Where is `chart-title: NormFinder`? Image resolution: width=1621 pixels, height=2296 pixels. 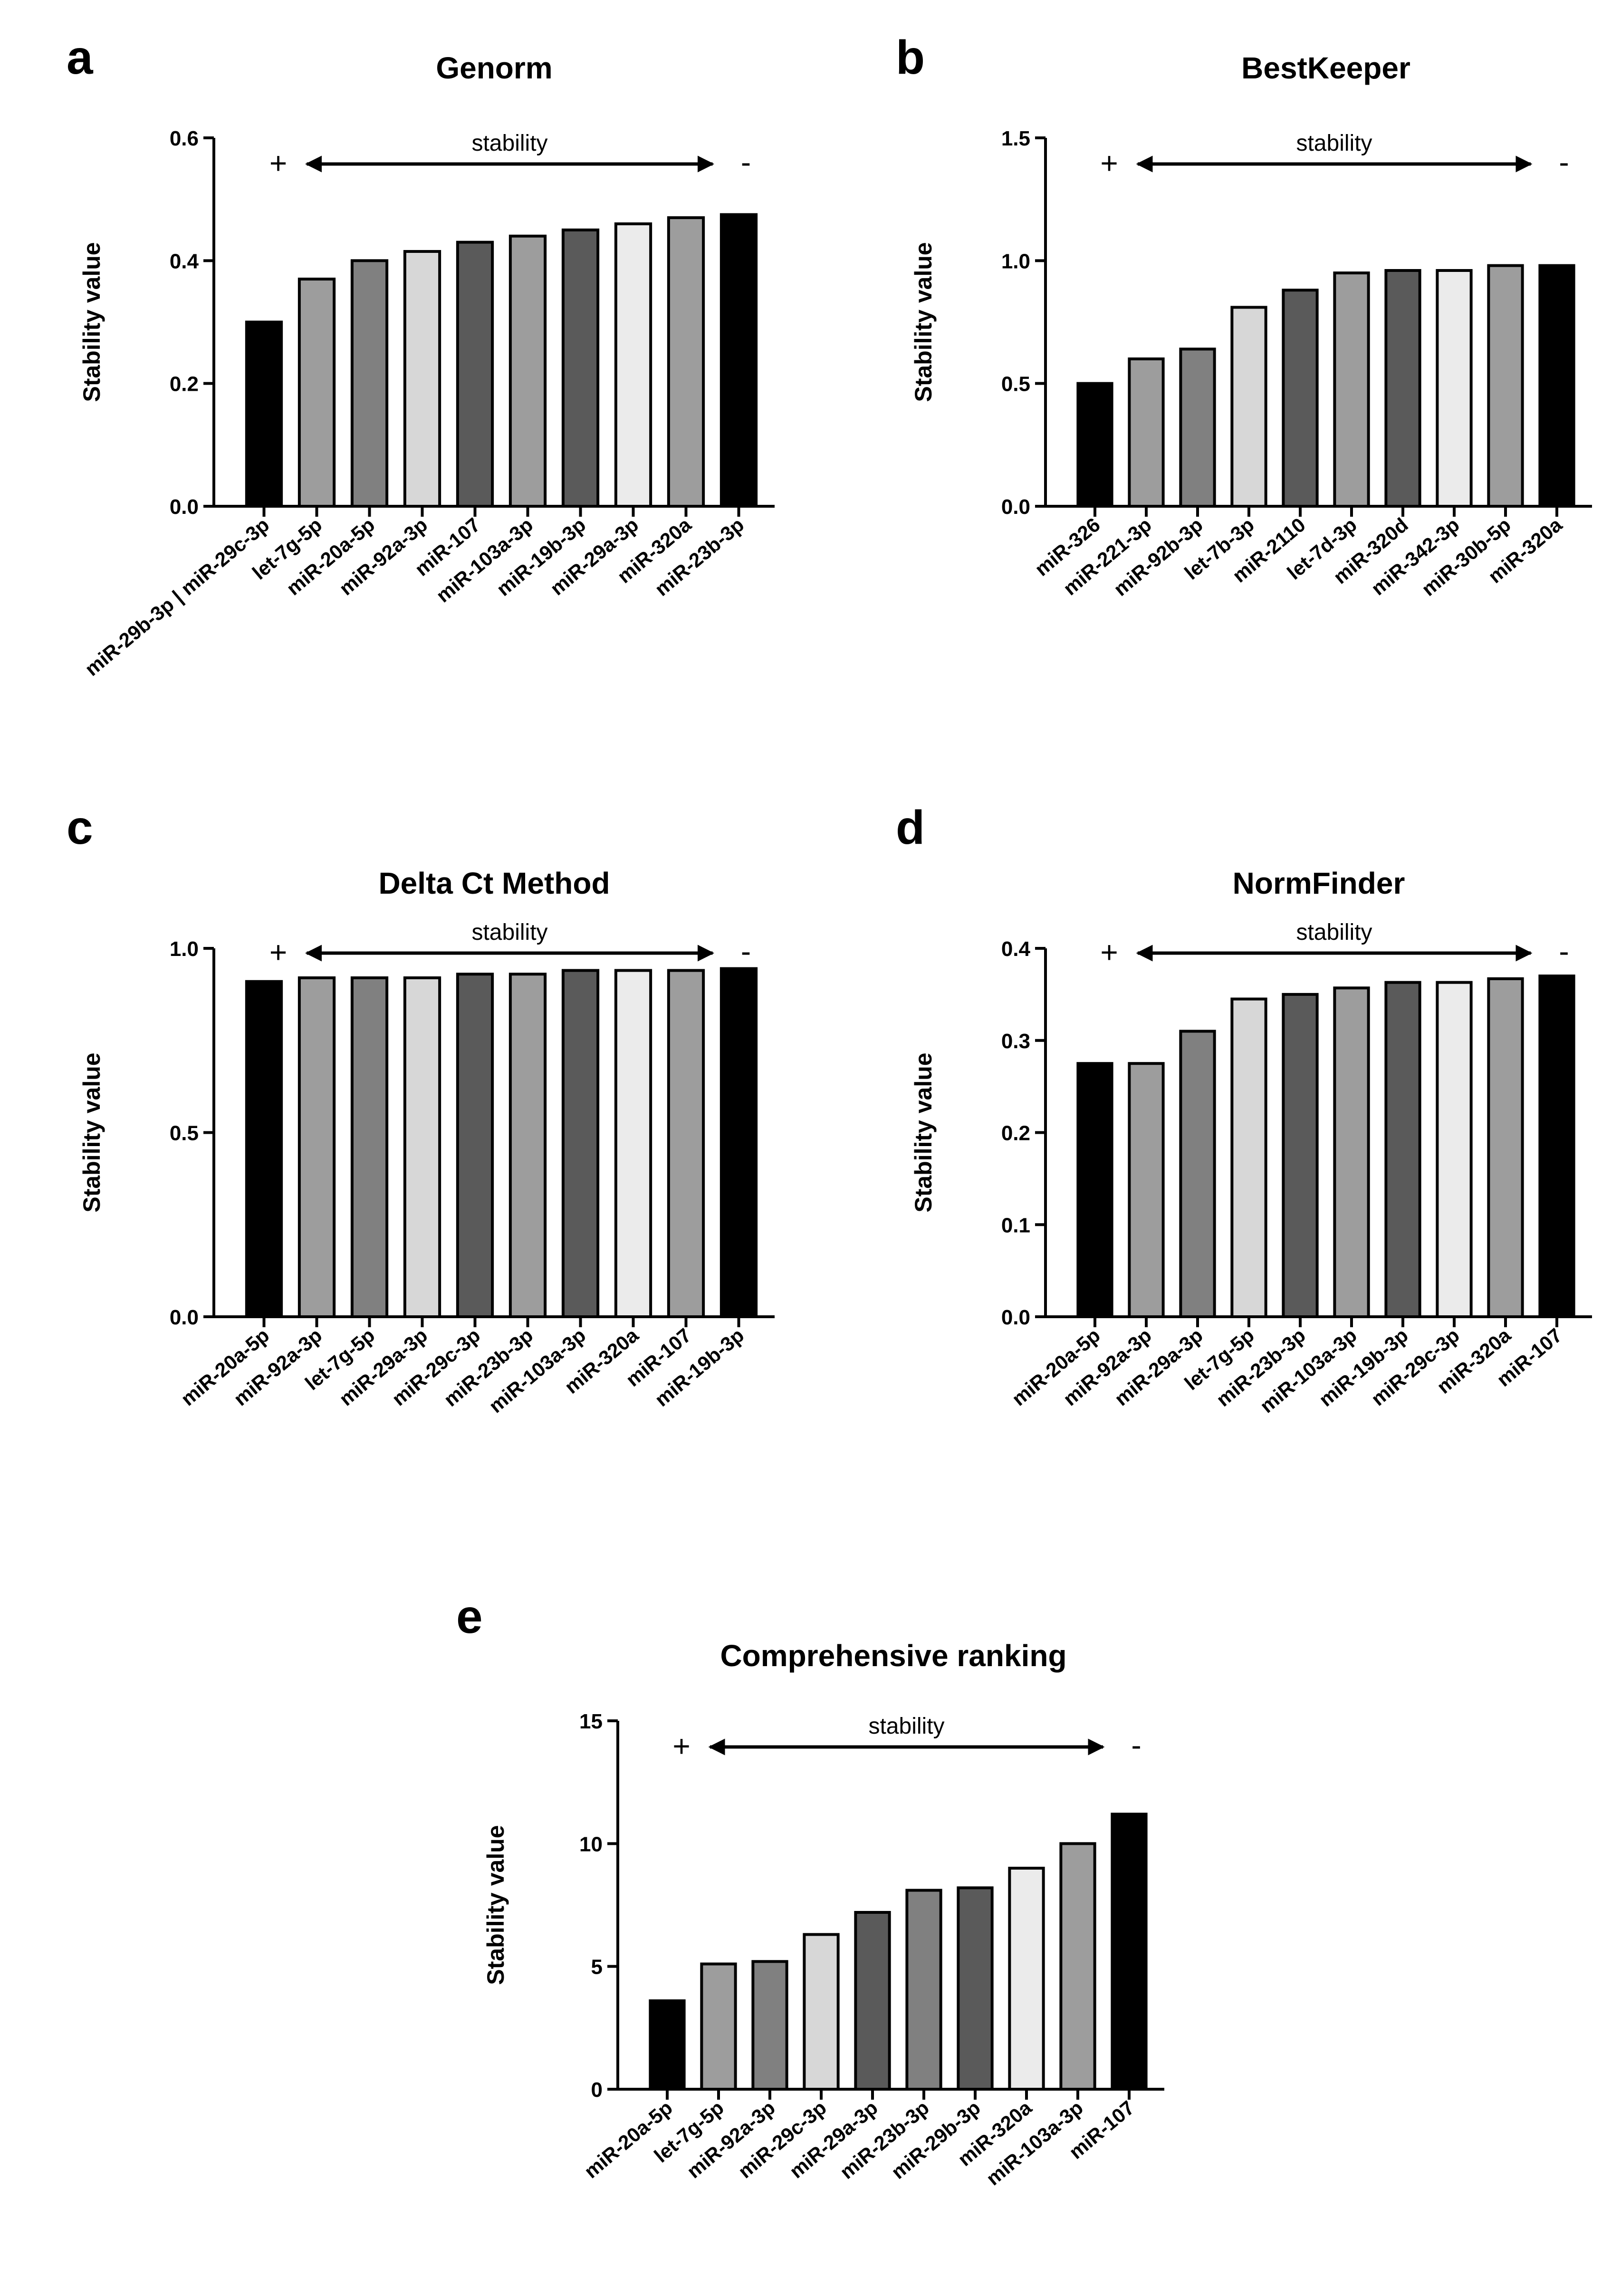 chart-title: NormFinder is located at coordinates (1319, 883).